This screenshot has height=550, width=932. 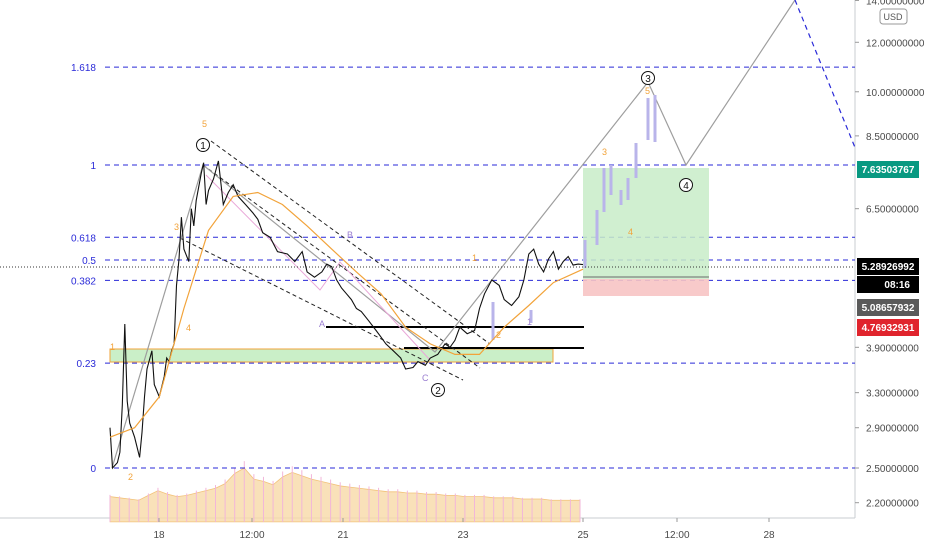 I want to click on y-tick-label-7: 2.90000000, so click(x=892, y=429).